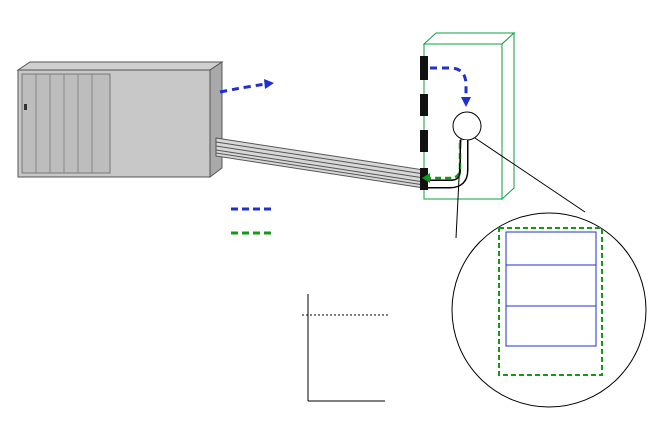 The width and height of the screenshot is (654, 430). What do you see at coordinates (345, 86) in the screenshot?
I see `ipv6-flow-arrow` at bounding box center [345, 86].